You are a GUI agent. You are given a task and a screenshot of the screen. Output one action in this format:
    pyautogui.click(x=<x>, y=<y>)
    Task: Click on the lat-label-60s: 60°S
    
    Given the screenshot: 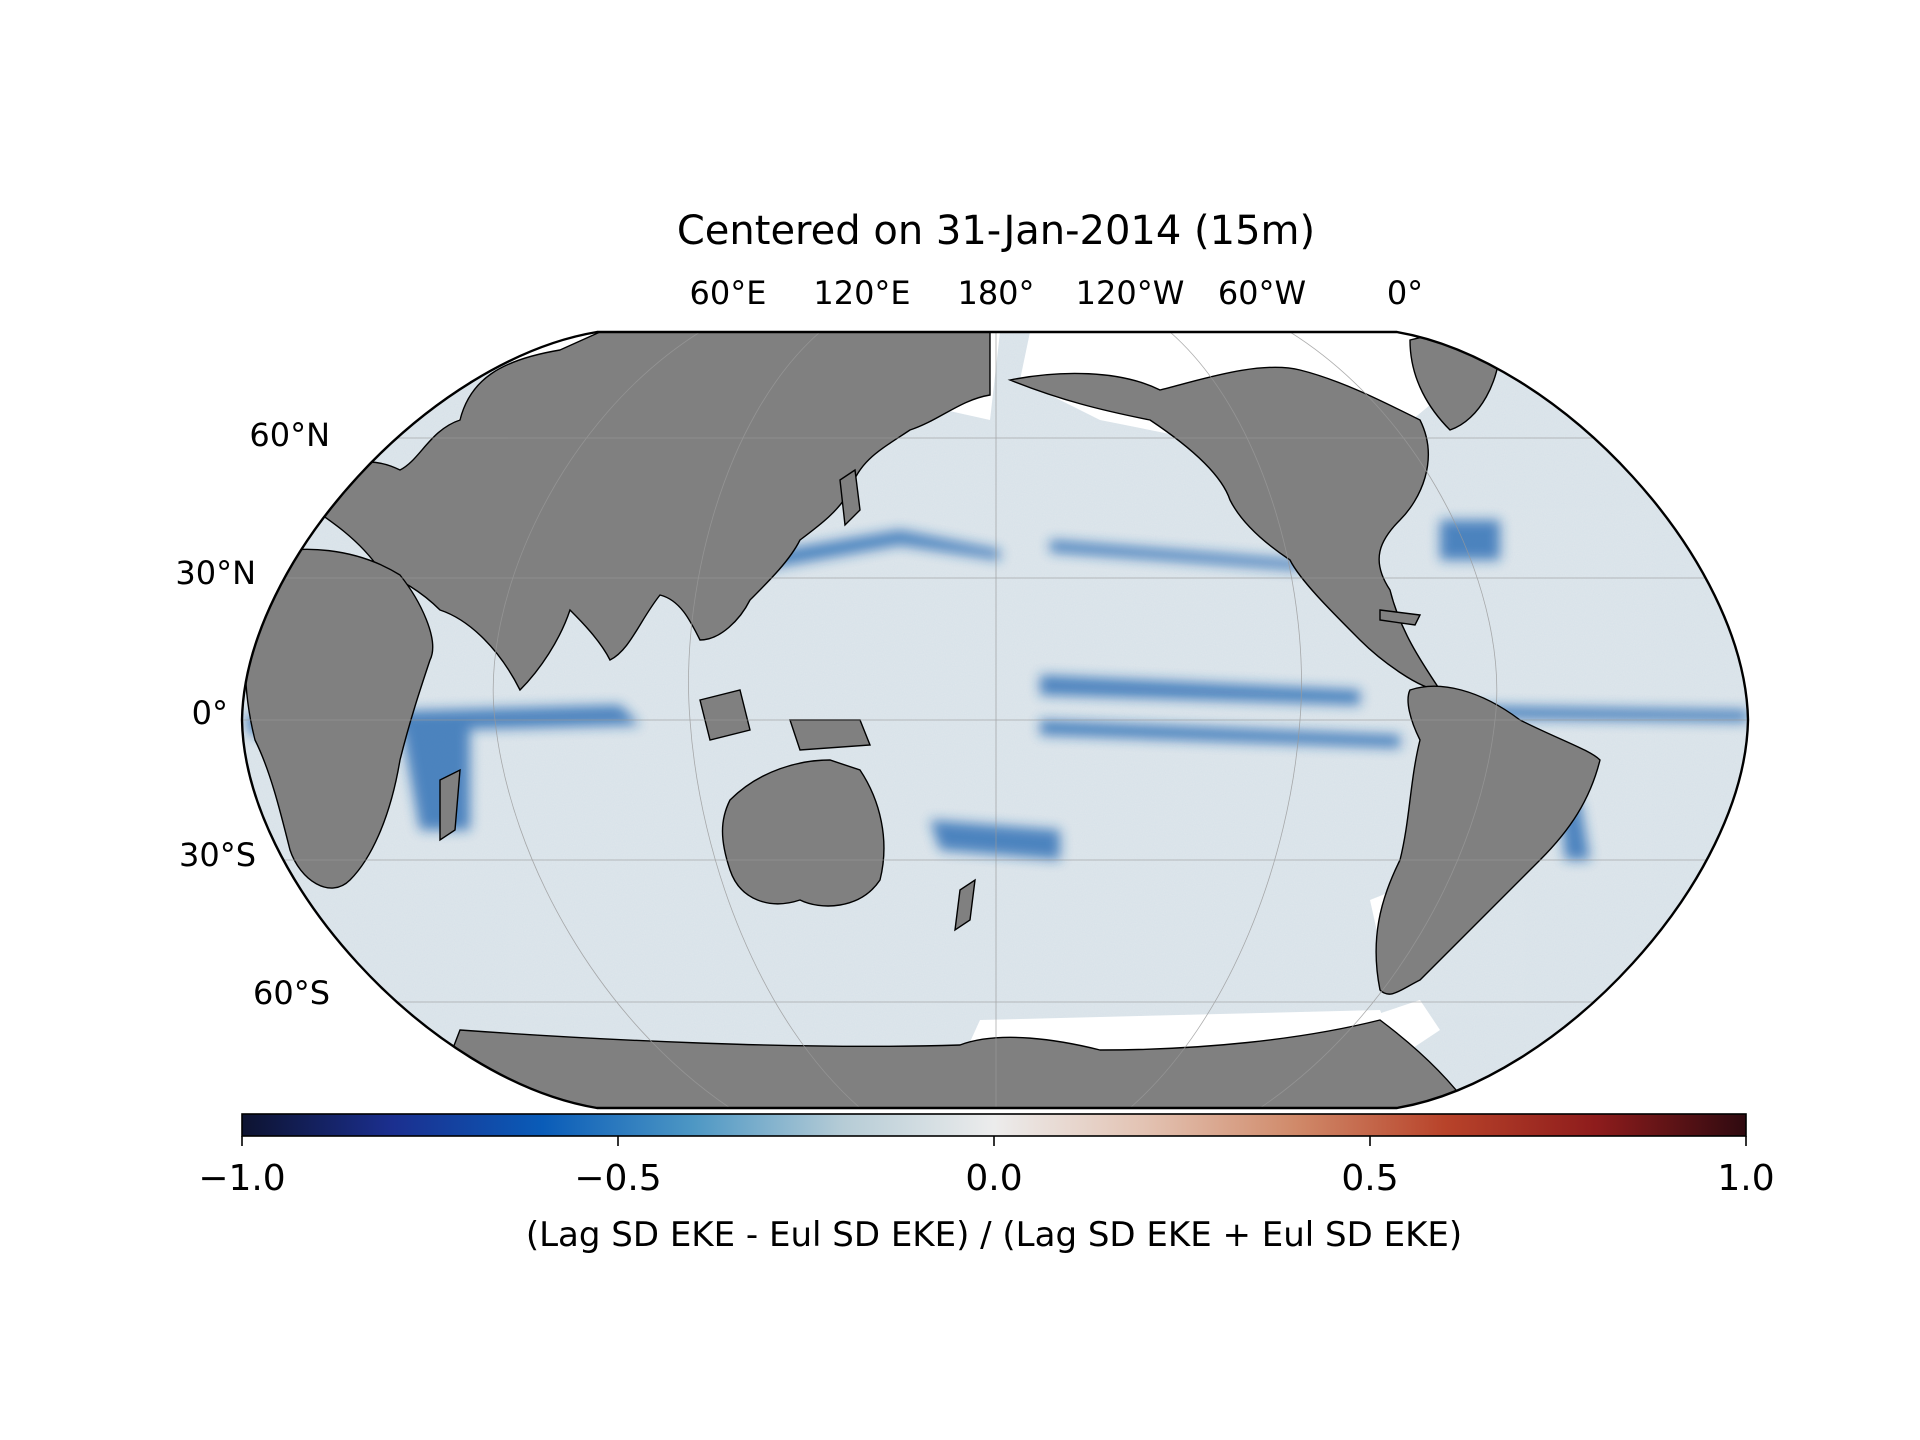 What is the action you would take?
    pyautogui.click(x=291, y=993)
    